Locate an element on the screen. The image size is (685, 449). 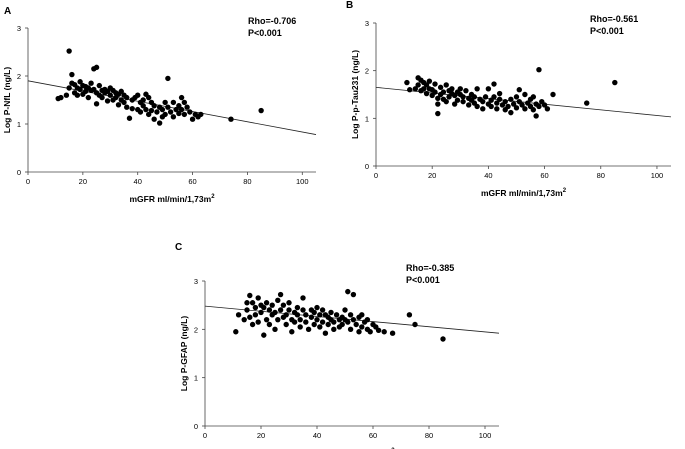
panel-a-x-axis-title-sup: 2 is located at coordinates (213, 197).